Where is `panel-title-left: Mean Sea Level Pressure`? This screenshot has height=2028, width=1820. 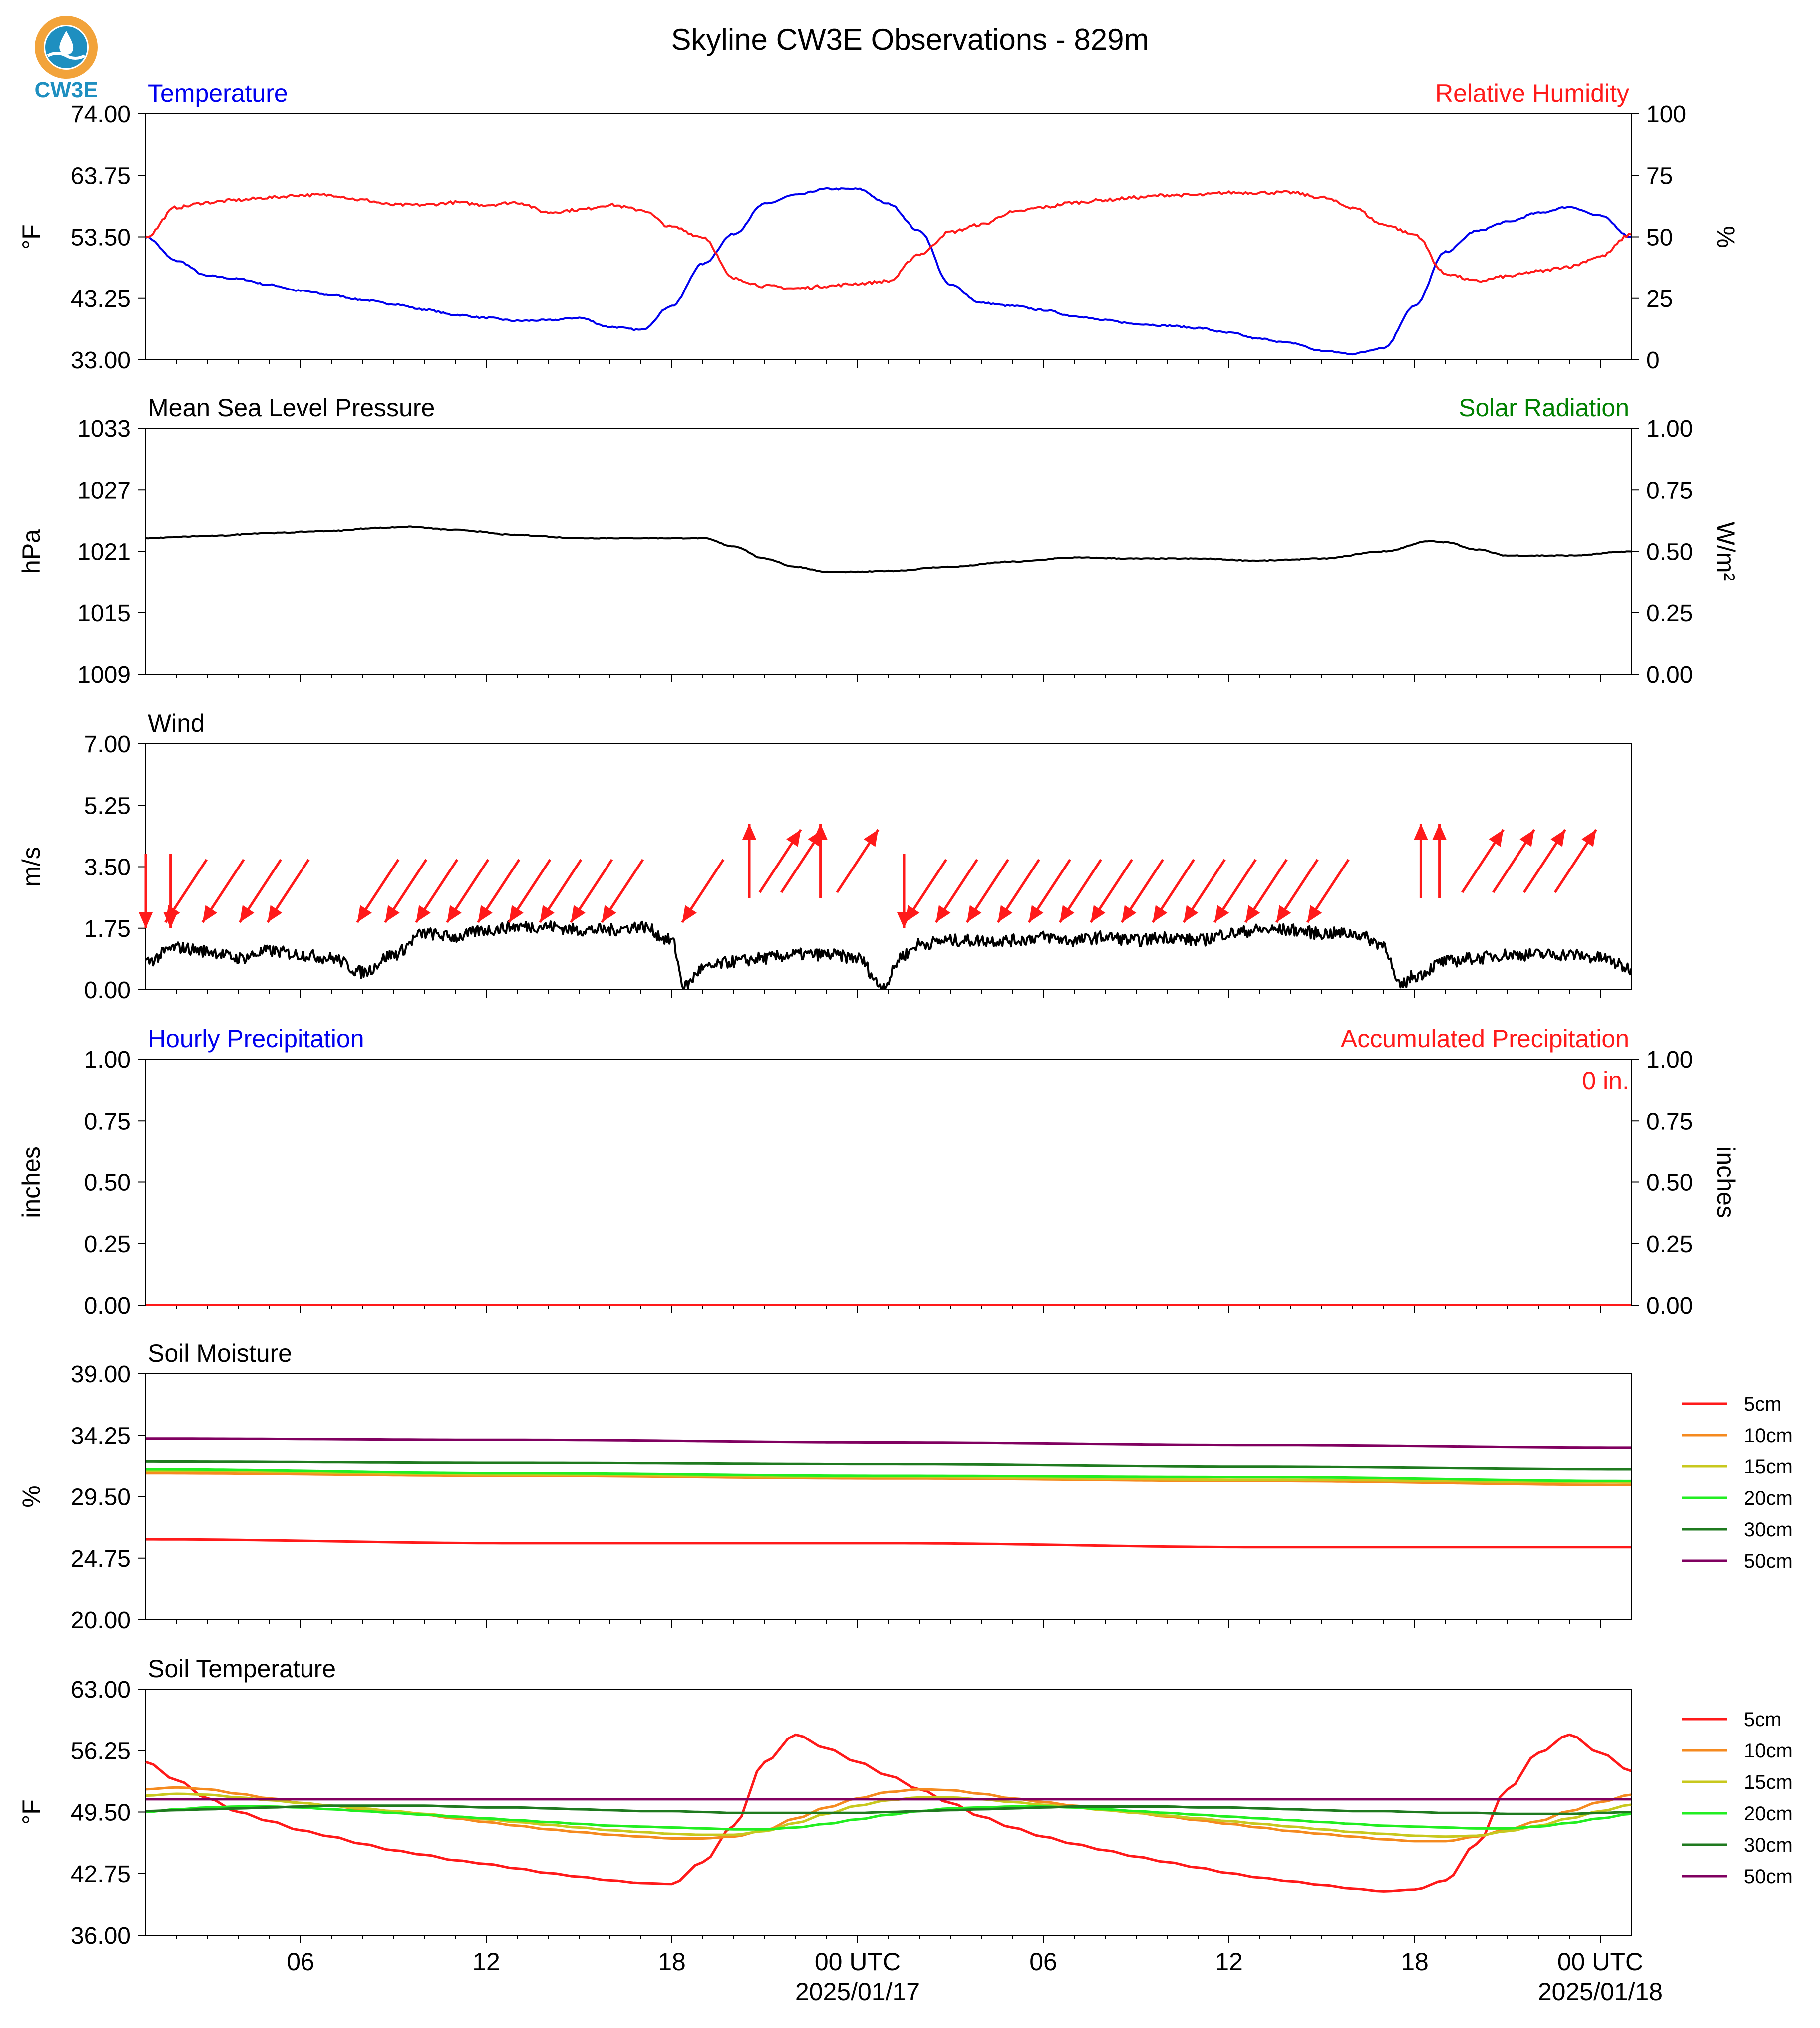 panel-title-left: Mean Sea Level Pressure is located at coordinates (291, 408).